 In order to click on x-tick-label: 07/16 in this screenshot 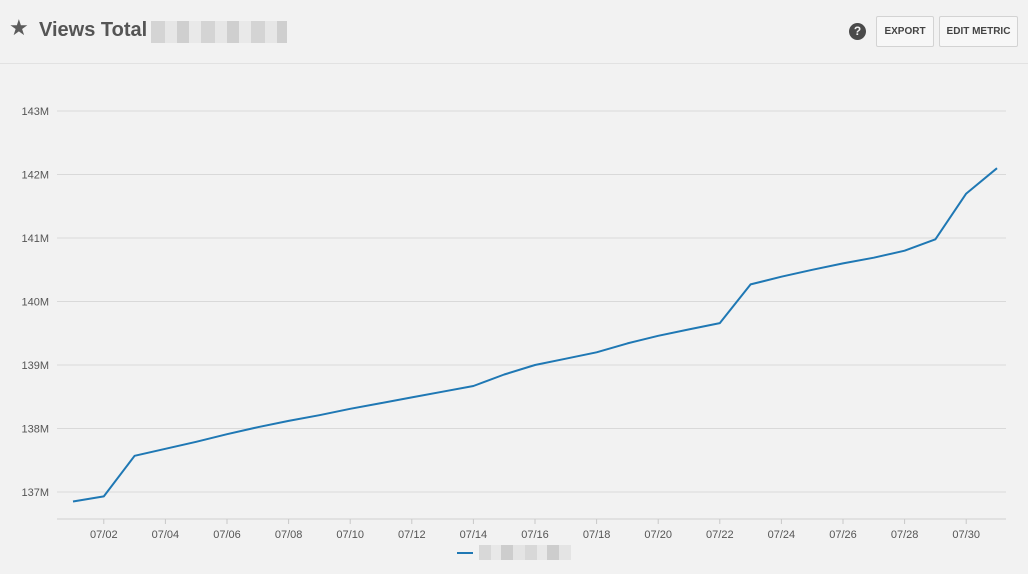, I will do `click(535, 535)`.